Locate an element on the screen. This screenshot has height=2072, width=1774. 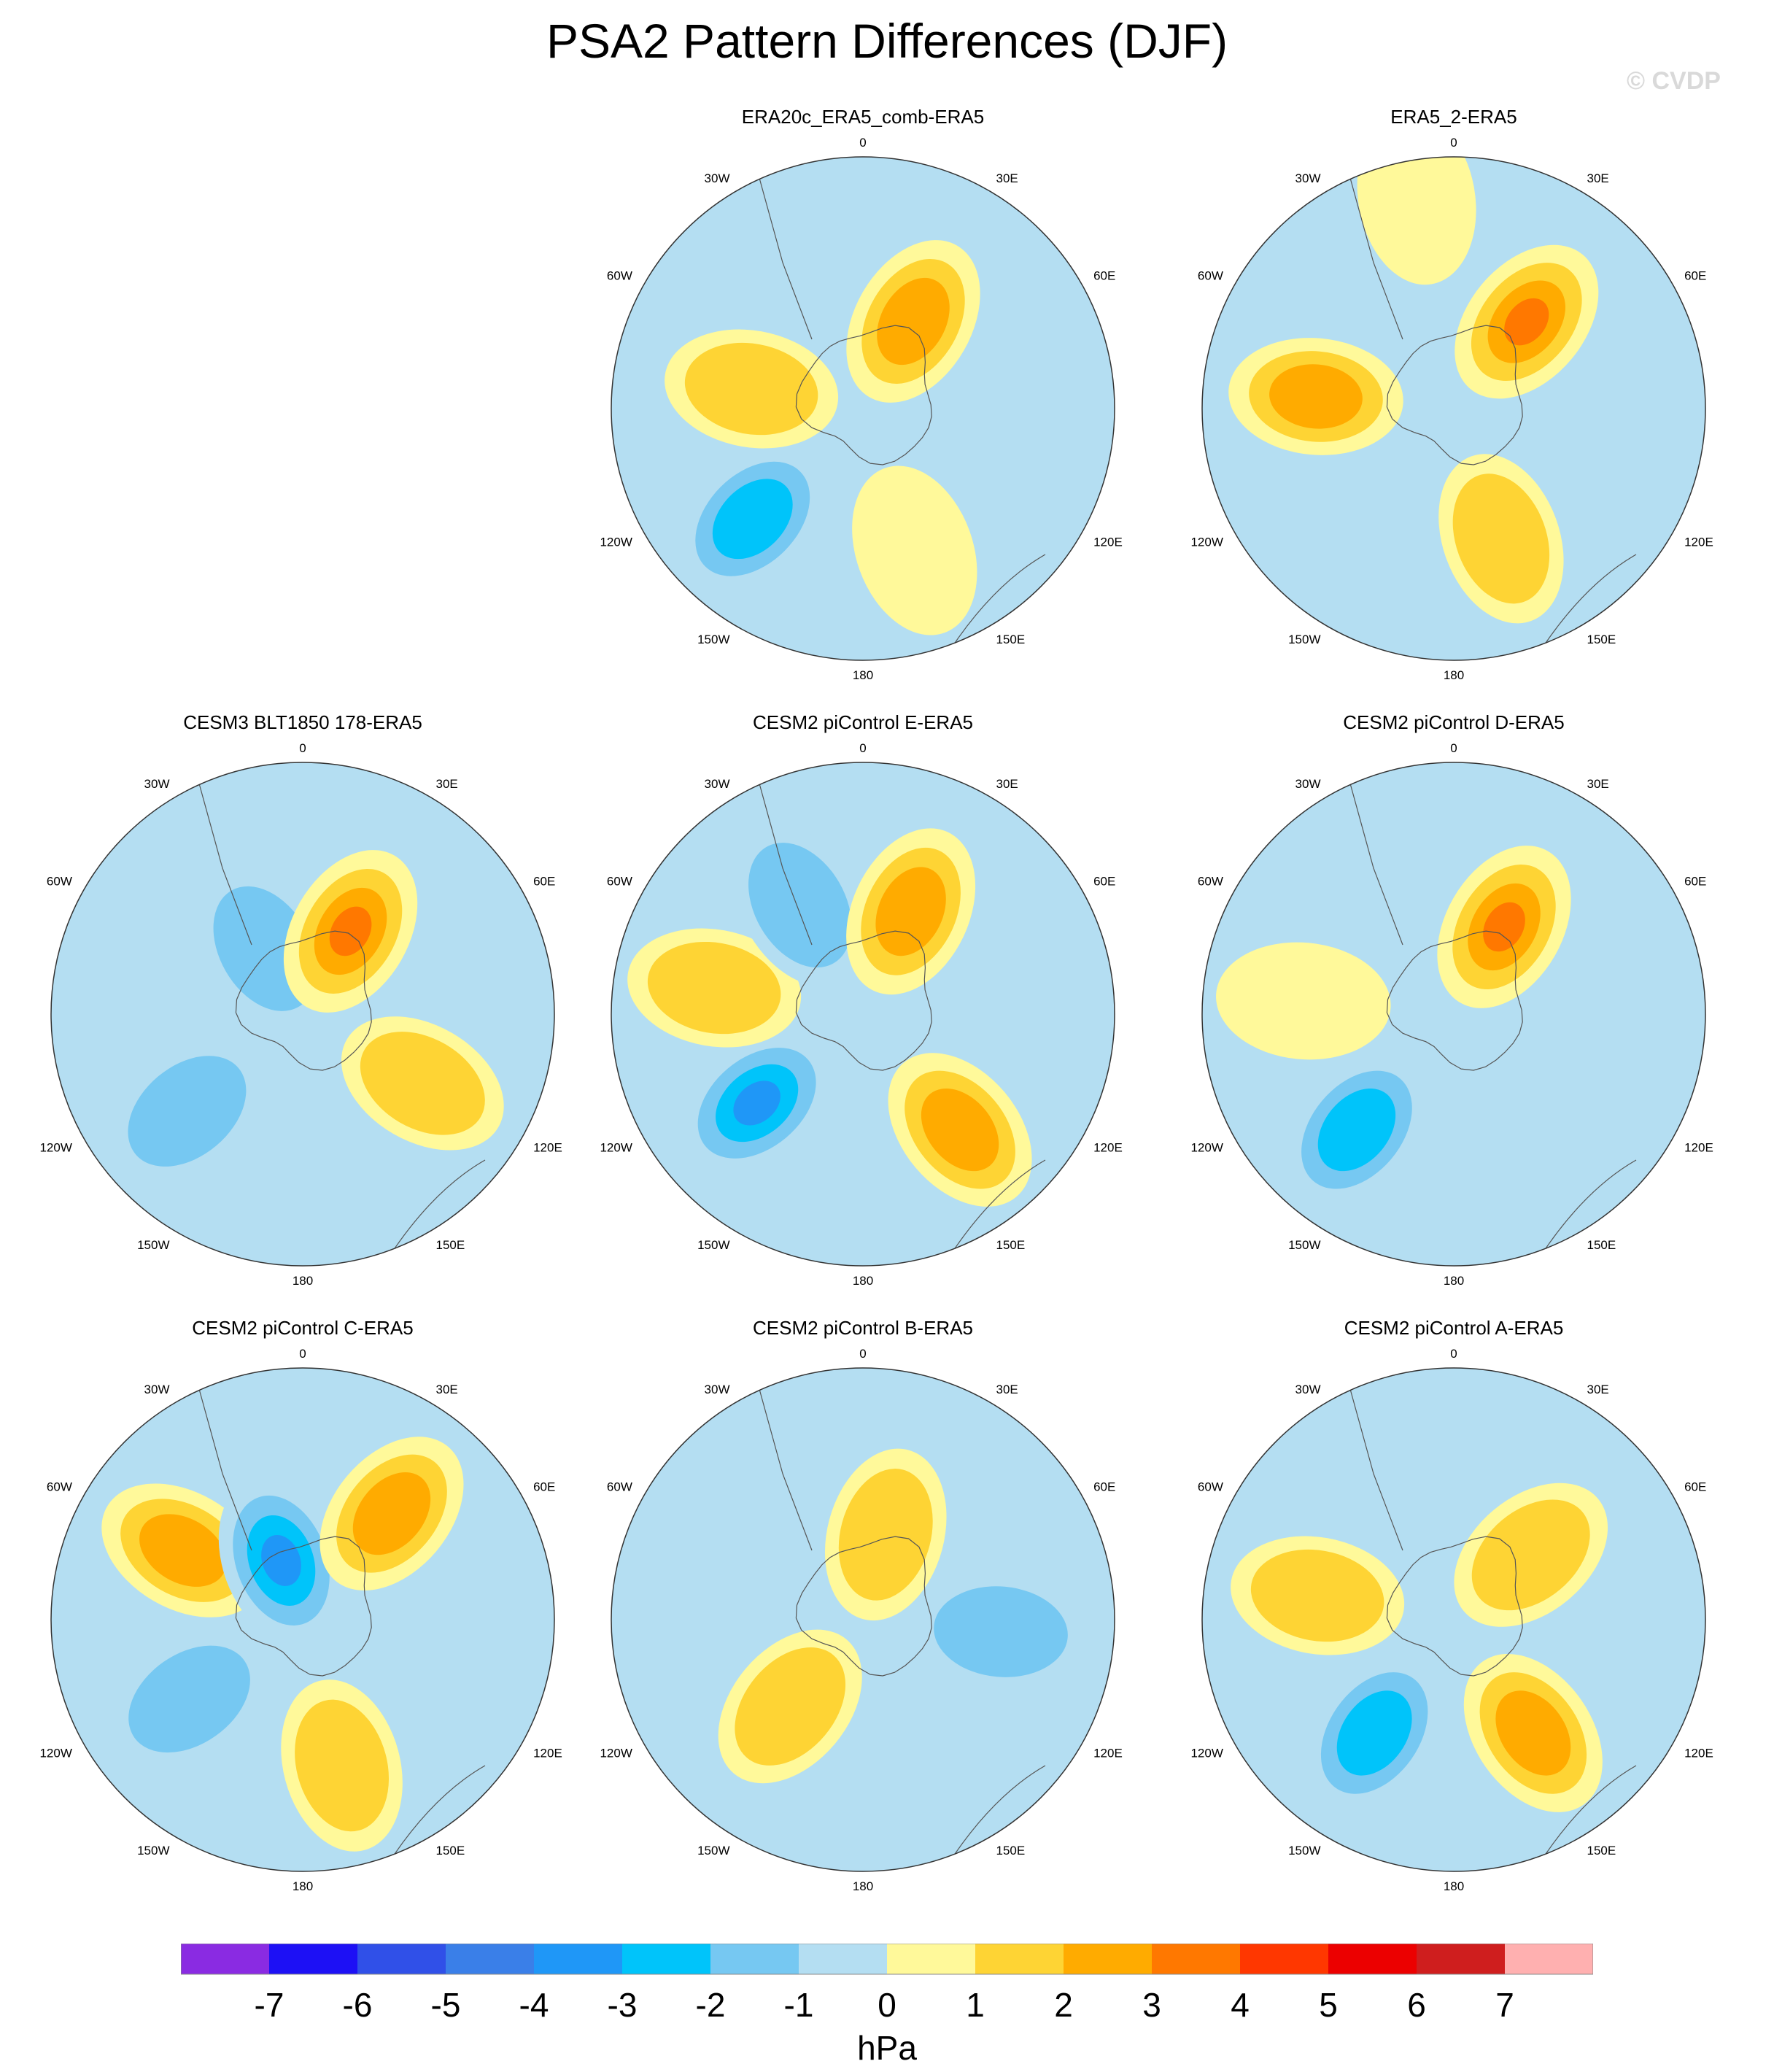
colorbar-tick-label: -6 is located at coordinates (358, 2005).